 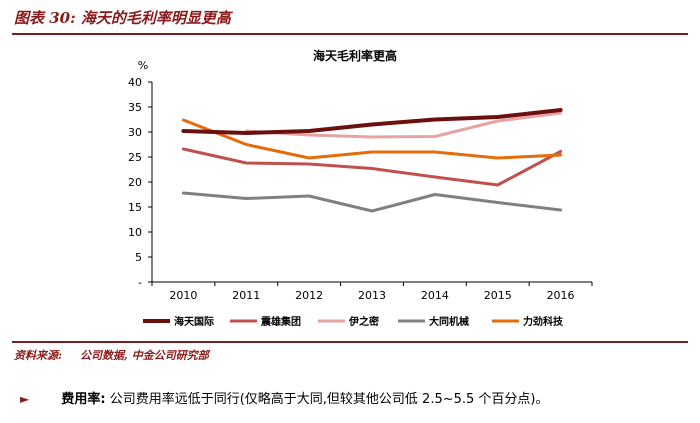 I want to click on y-axis-unit-label: %, so click(x=143, y=65).